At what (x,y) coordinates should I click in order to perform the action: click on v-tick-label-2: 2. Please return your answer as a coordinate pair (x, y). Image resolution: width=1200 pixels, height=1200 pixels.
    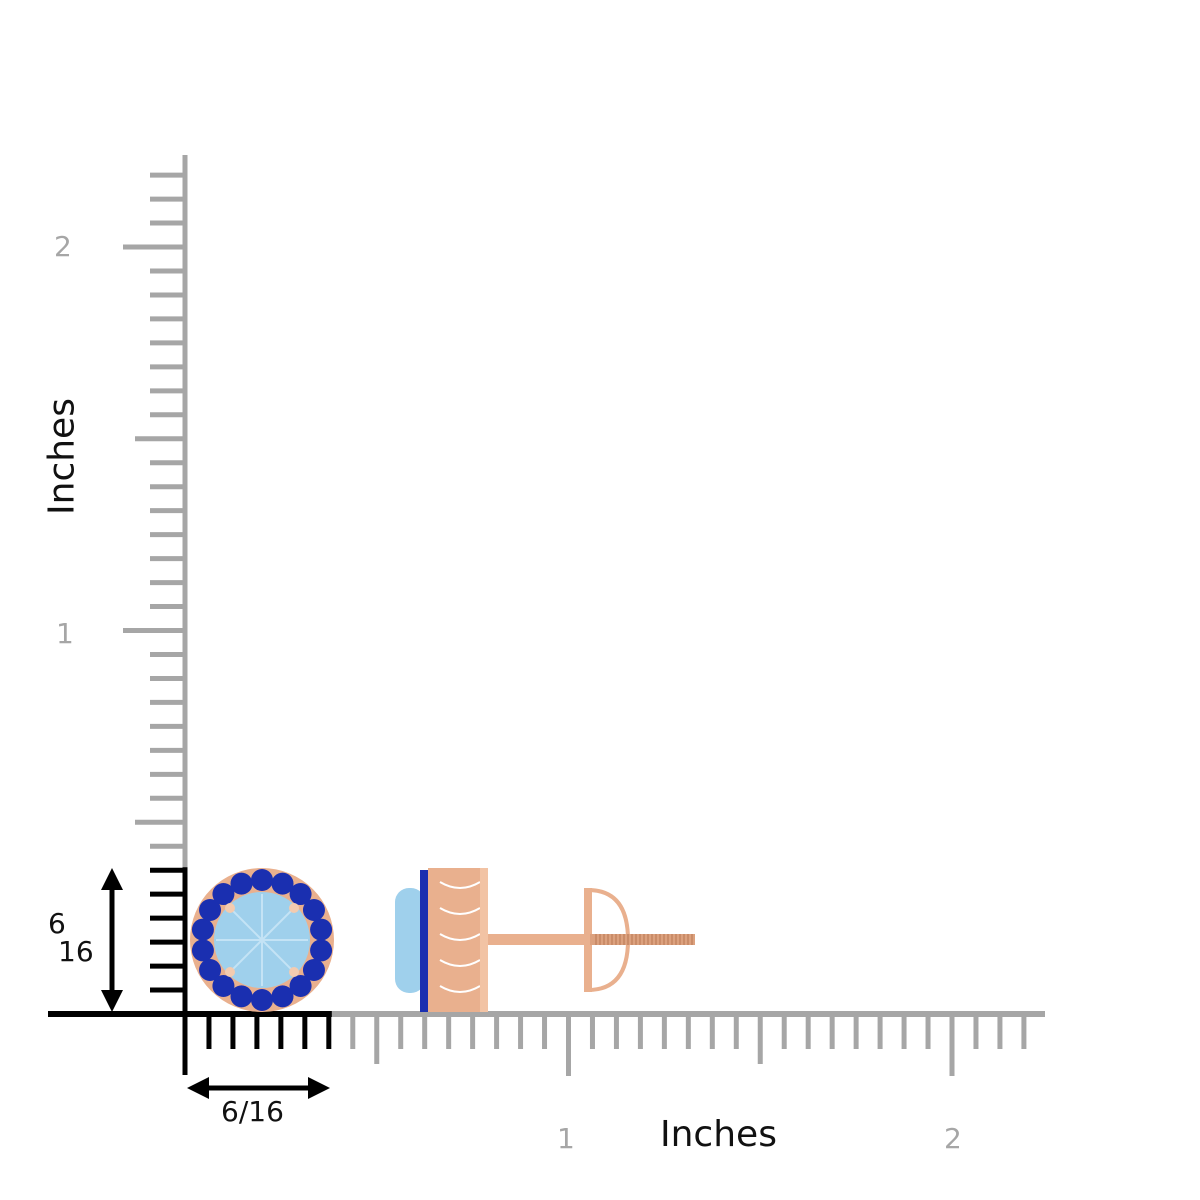
    Looking at the image, I should click on (63, 246).